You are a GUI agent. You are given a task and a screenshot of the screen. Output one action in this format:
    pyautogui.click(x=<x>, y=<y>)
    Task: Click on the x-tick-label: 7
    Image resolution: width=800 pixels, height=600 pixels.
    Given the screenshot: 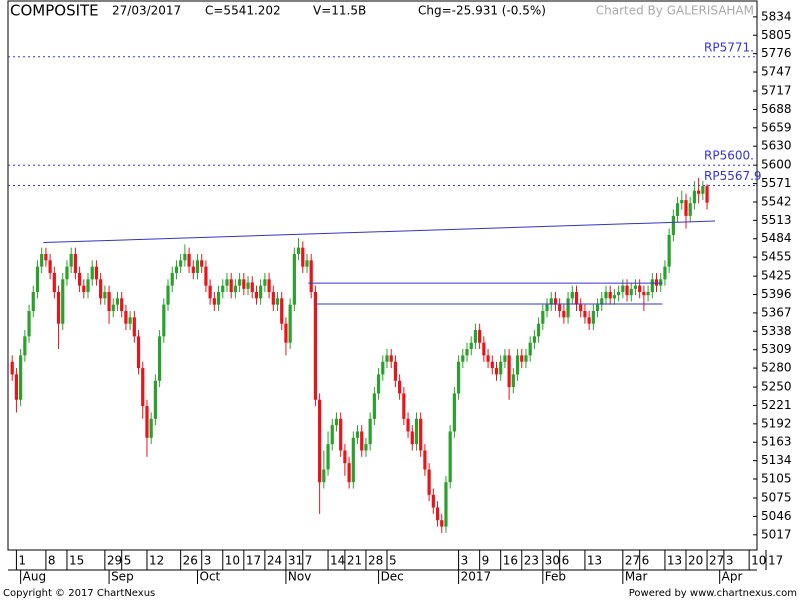 What is the action you would take?
    pyautogui.click(x=309, y=561)
    